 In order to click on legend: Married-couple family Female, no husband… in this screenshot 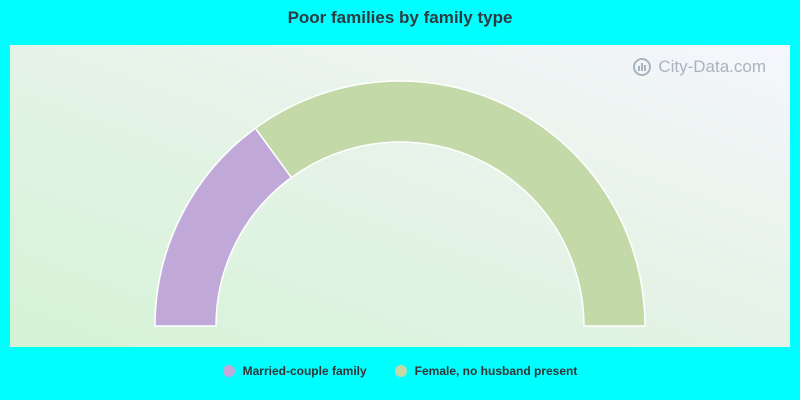, I will do `click(400, 371)`.